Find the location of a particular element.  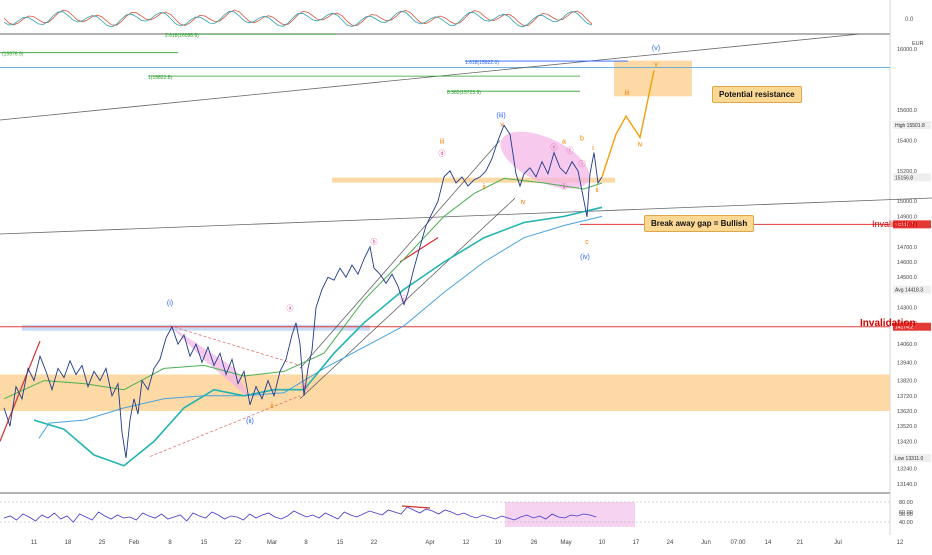

fib-level-label: (15976.9) is located at coordinates (13, 55).